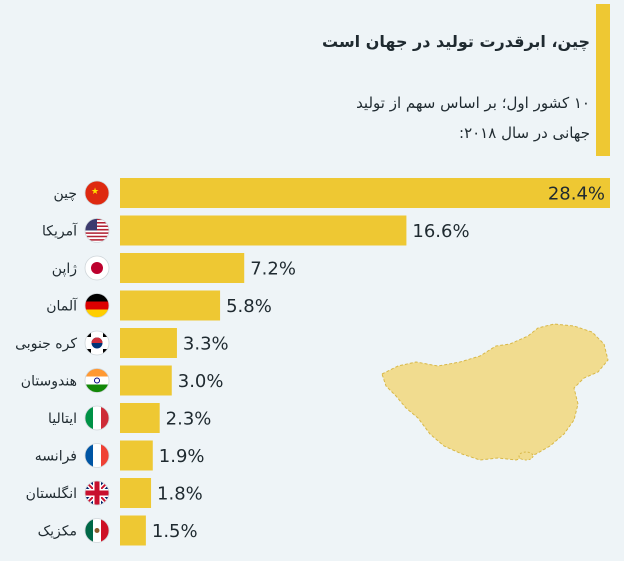  I want to click on chart-title: چین، ابرقدرت تولید در جهان است, so click(456, 41).